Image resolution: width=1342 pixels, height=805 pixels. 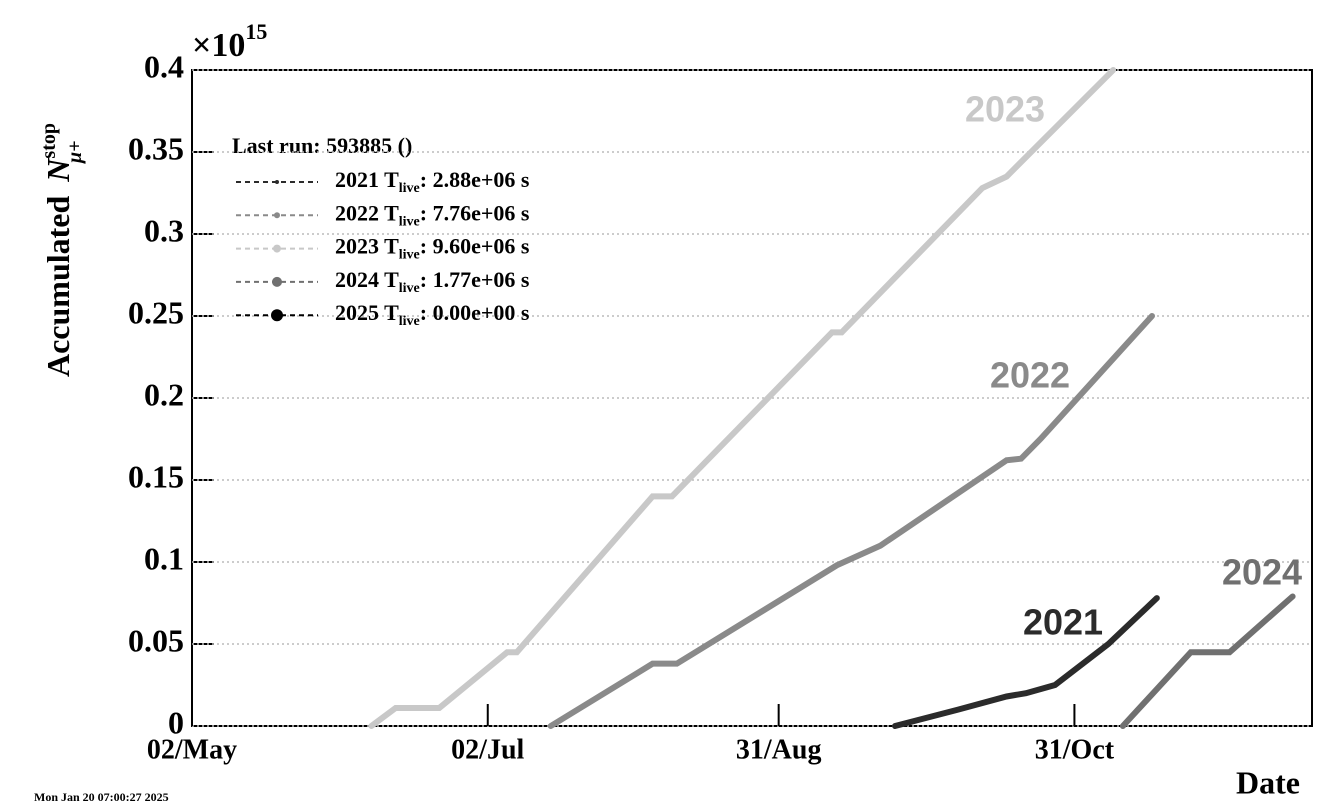 I want to click on y-tick-label: 0, so click(x=176, y=722).